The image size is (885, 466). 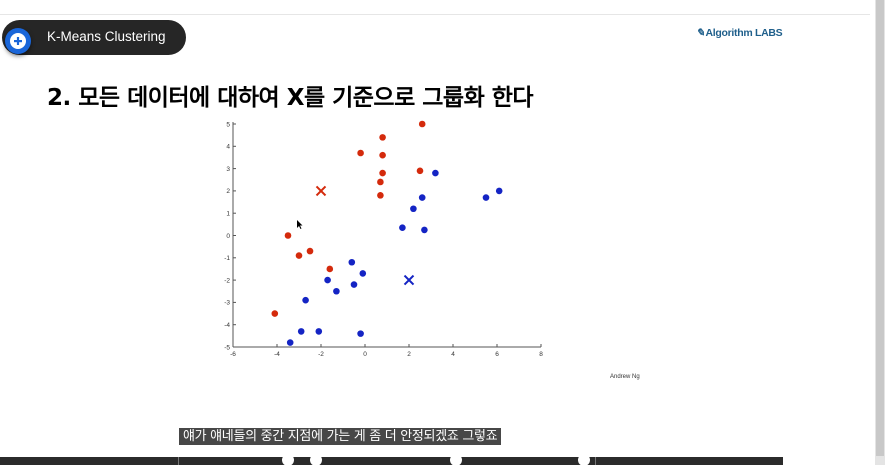 I want to click on logo-text: Algorithm LABS, so click(x=744, y=33).